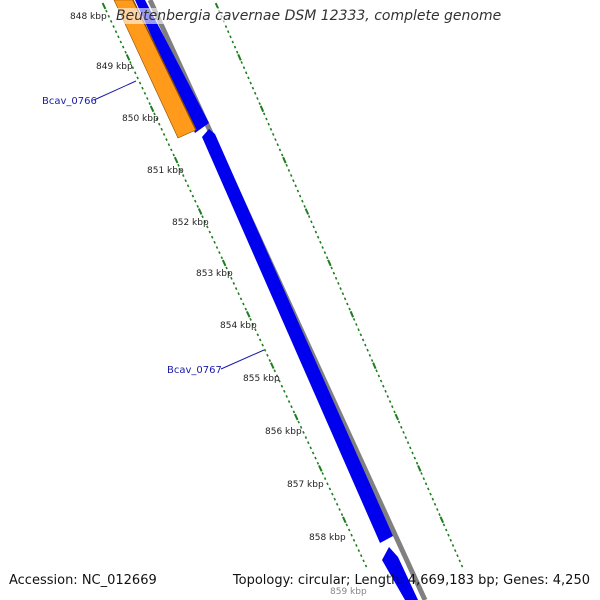 The image size is (600, 600). Describe the element at coordinates (172, 66) in the screenshot. I see `gene-arrow-upstream` at that location.